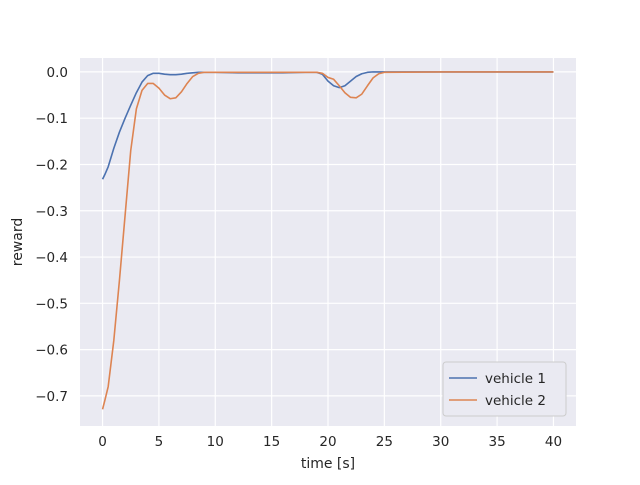 This screenshot has width=640, height=485. I want to click on x-tick-label: 35, so click(496, 442).